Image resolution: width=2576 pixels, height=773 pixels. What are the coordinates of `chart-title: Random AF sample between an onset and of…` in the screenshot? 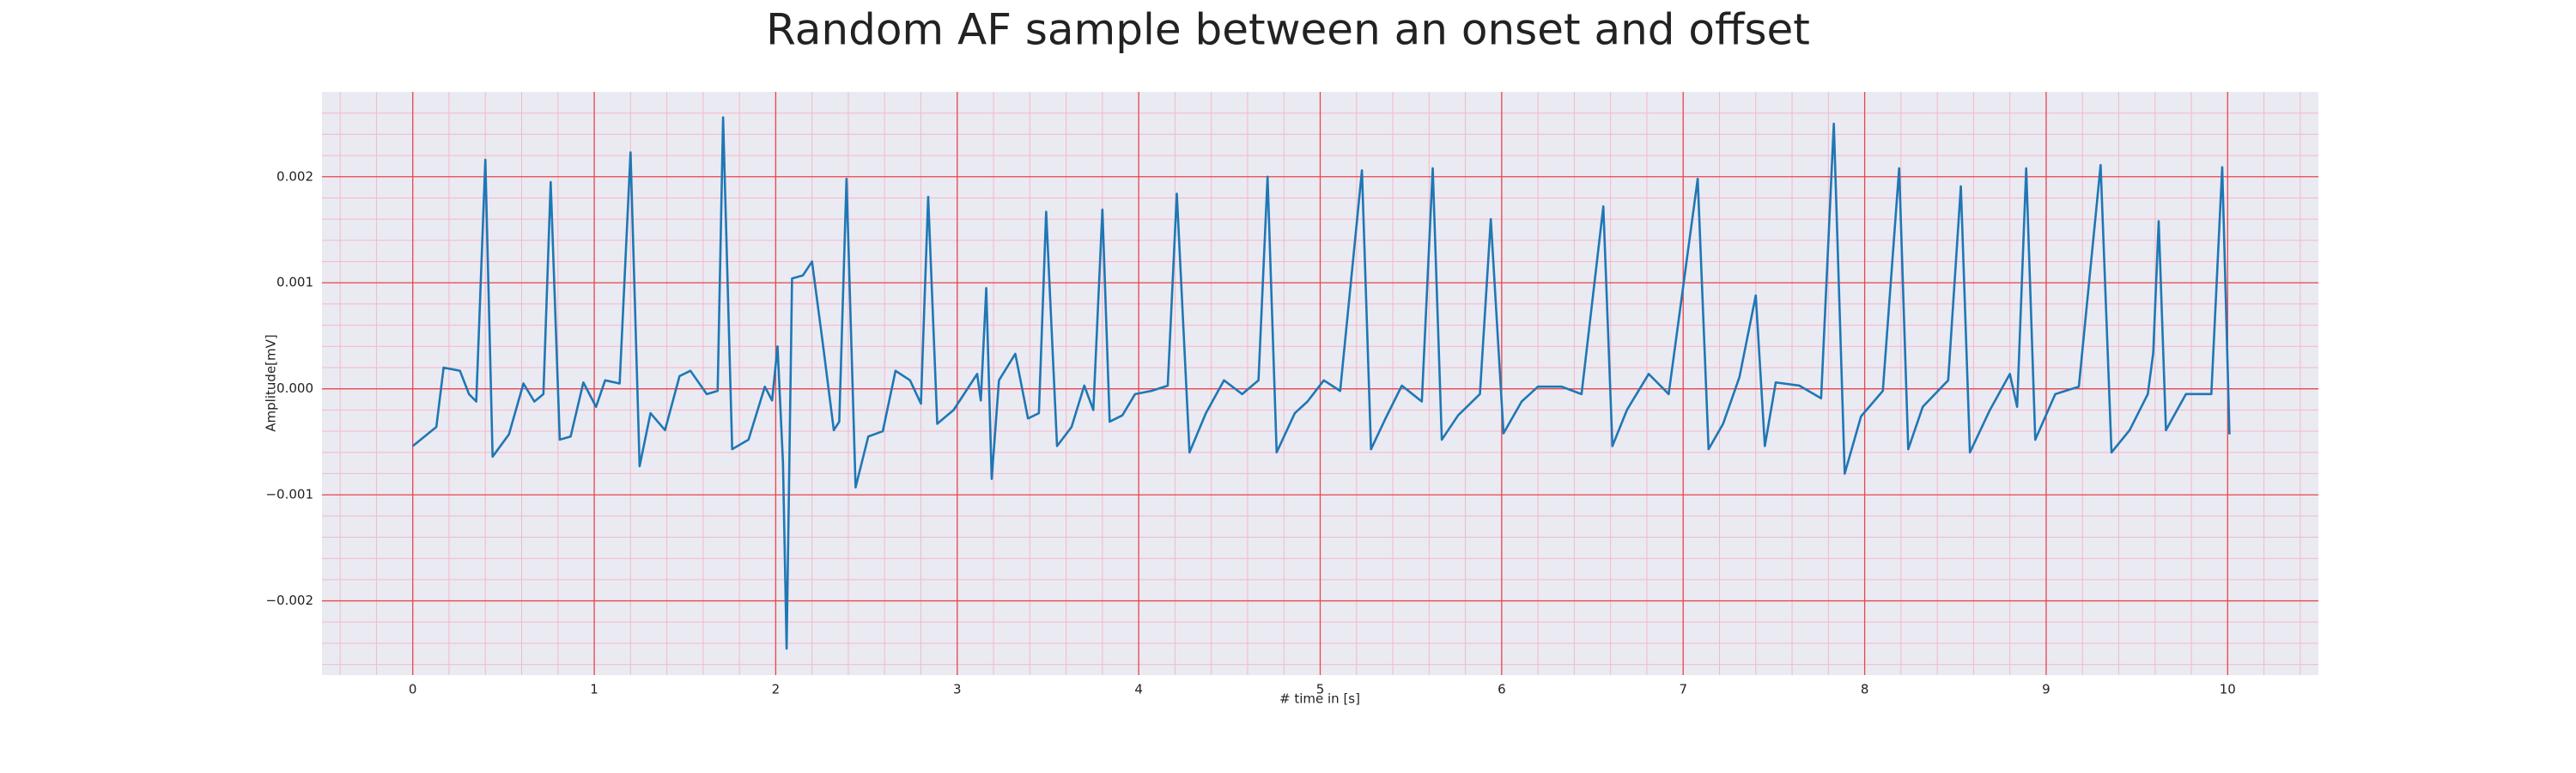 It's located at (1288, 30).